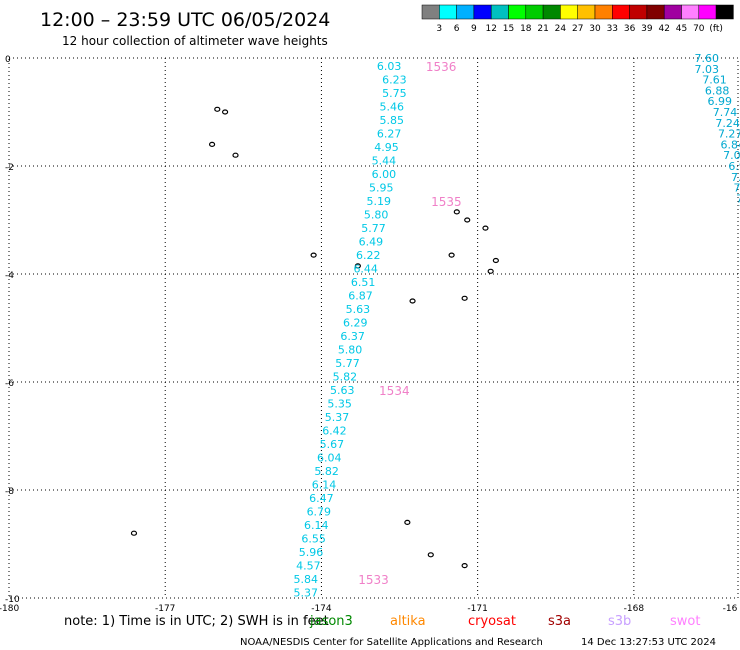 This screenshot has width=740, height=650. I want to click on legend-label-3: 12, so click(490, 29).